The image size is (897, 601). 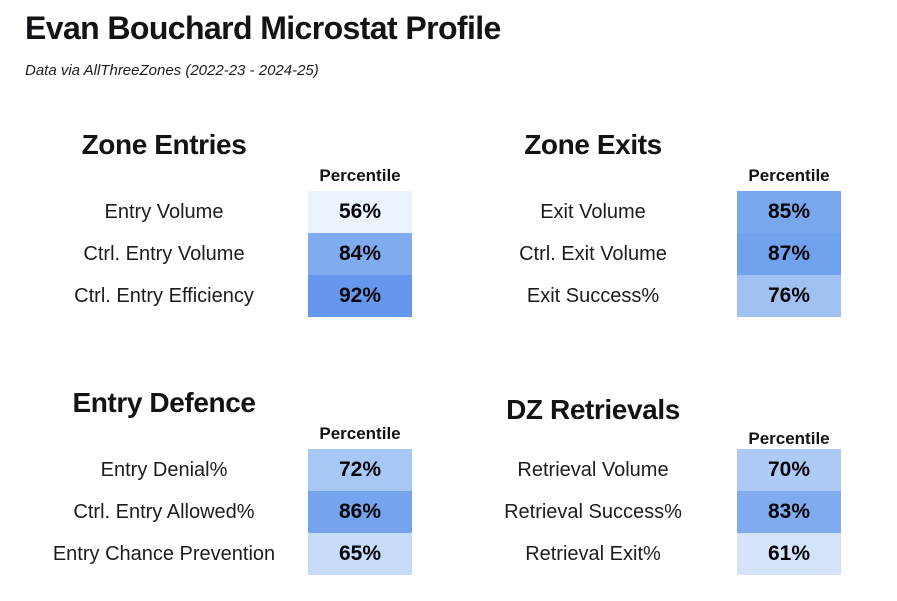 I want to click on row-label: Ctrl. Entry Efficiency, so click(x=164, y=295).